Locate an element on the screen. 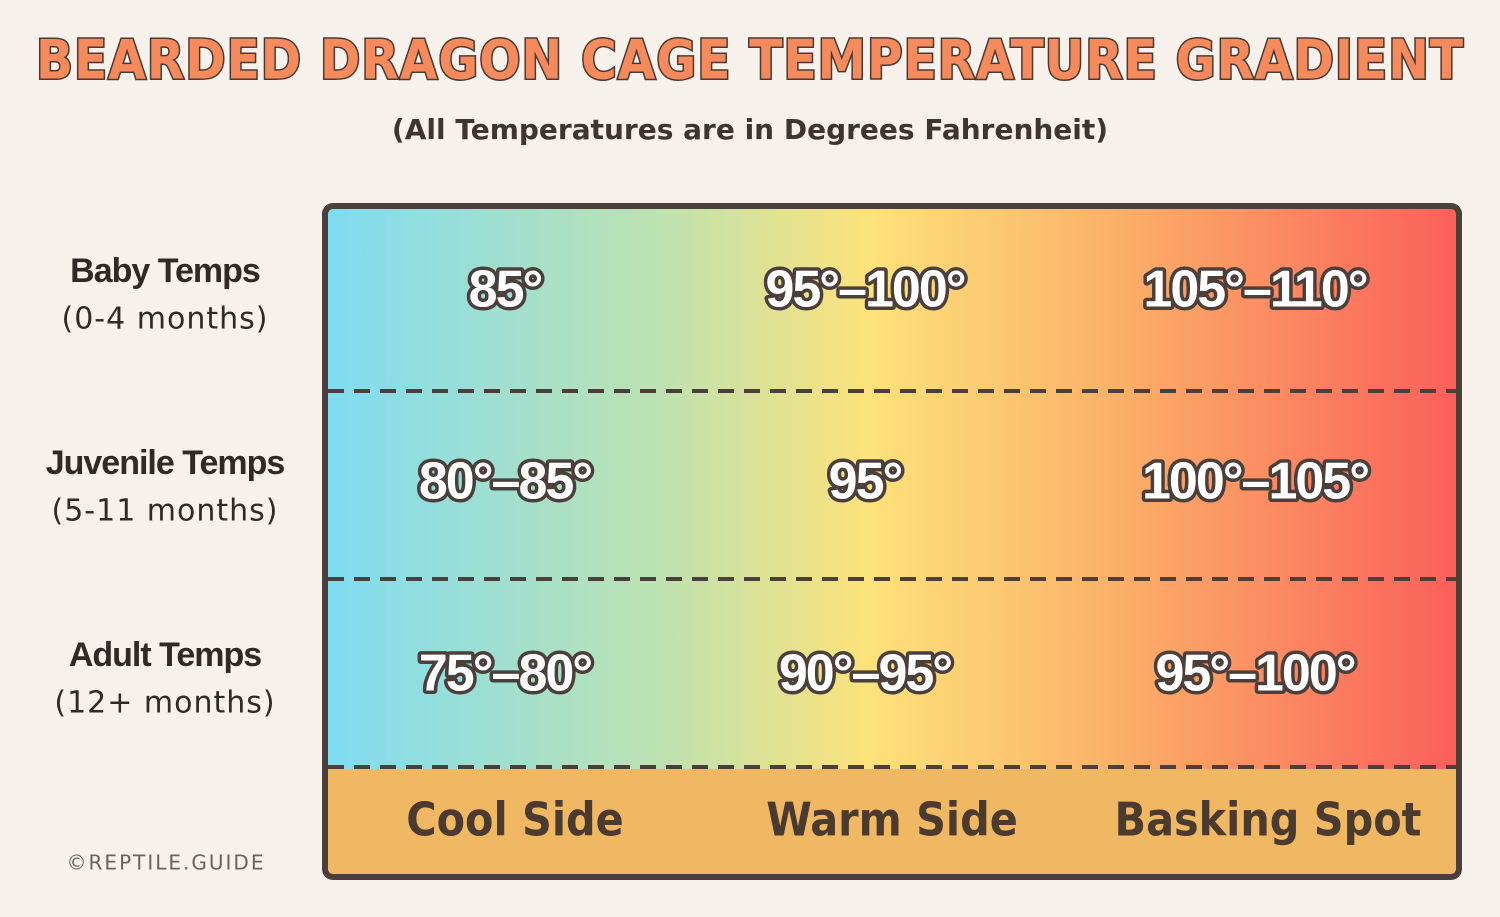 The image size is (1500, 917). title: BEARDED DRAGON CAGE TEMPERATURE GRADIENT is located at coordinates (750, 60).